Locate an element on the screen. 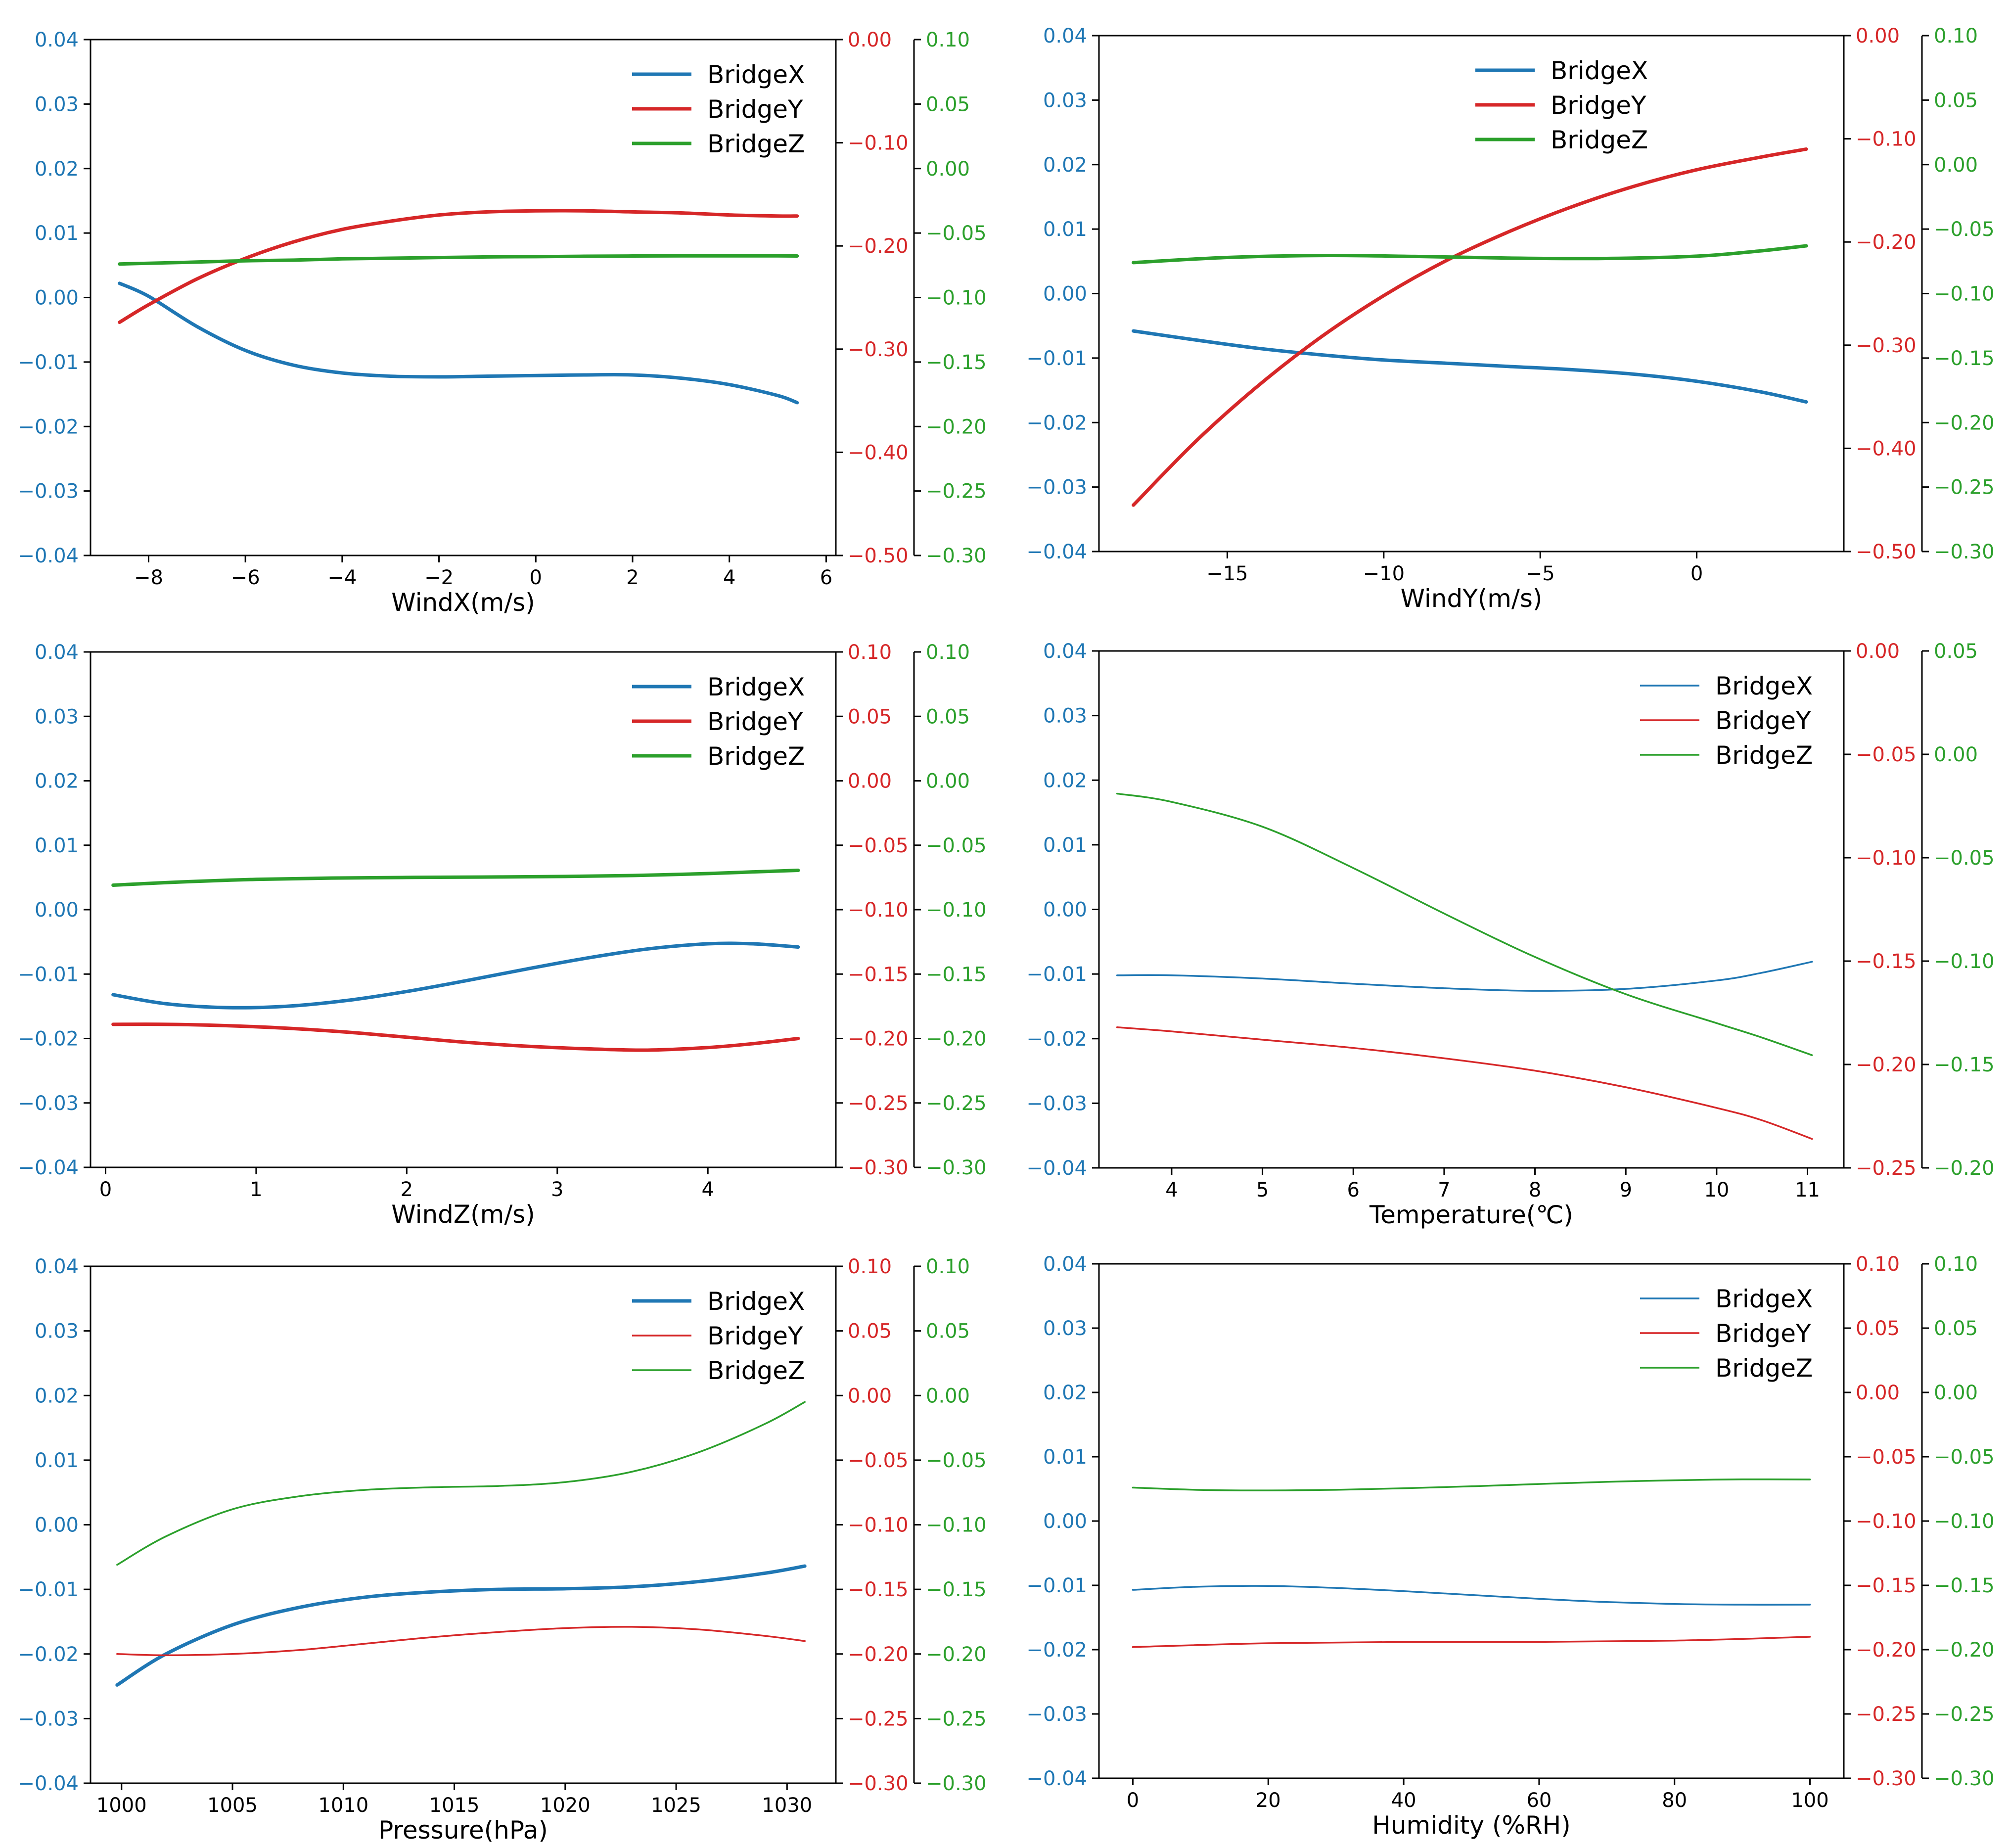 This screenshot has height=1848, width=2009. x-tick-label: 1 is located at coordinates (256, 1189).